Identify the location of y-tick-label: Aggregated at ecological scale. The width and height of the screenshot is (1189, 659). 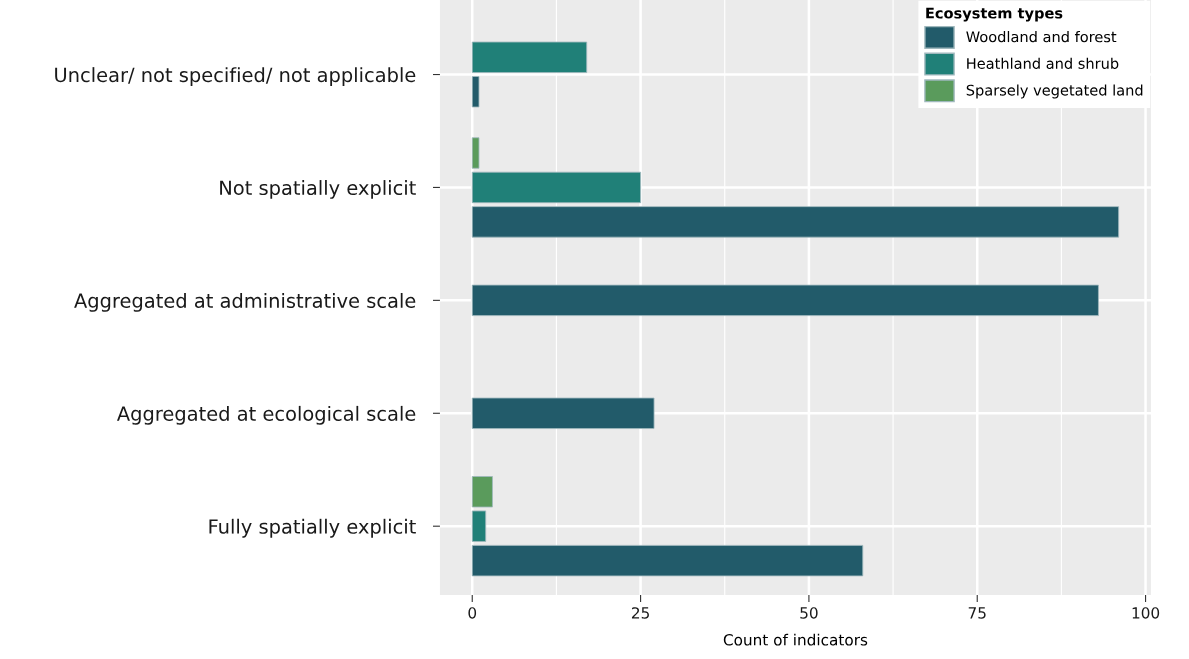
(266, 415).